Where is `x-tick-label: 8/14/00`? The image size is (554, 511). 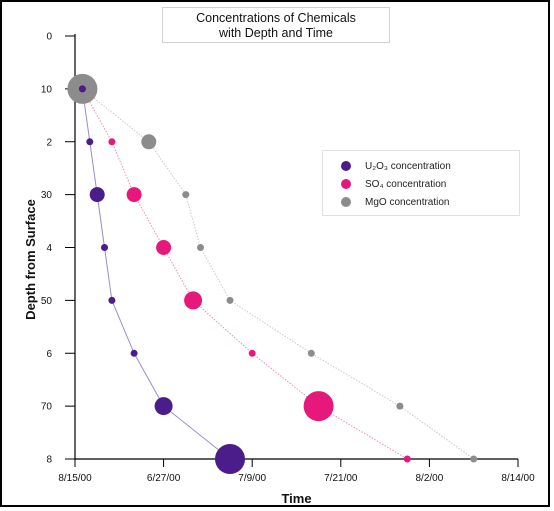 x-tick-label: 8/14/00 is located at coordinates (518, 478).